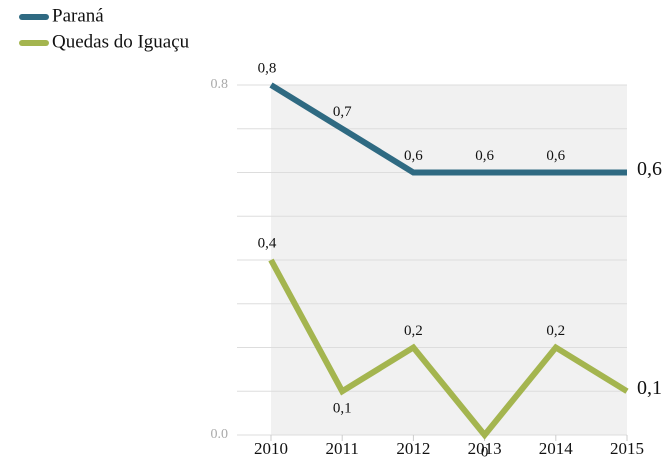 The width and height of the screenshot is (670, 459). What do you see at coordinates (220, 434) in the screenshot?
I see `y-tick-label: 0.0` at bounding box center [220, 434].